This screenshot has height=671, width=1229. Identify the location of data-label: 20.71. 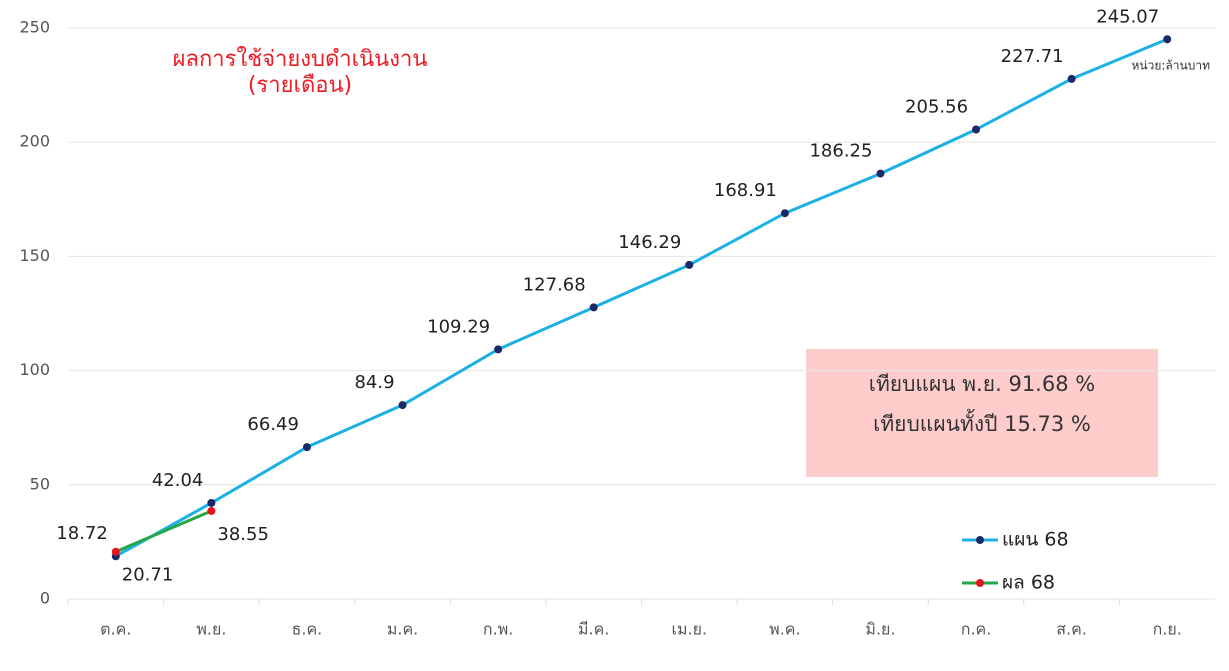
(148, 575).